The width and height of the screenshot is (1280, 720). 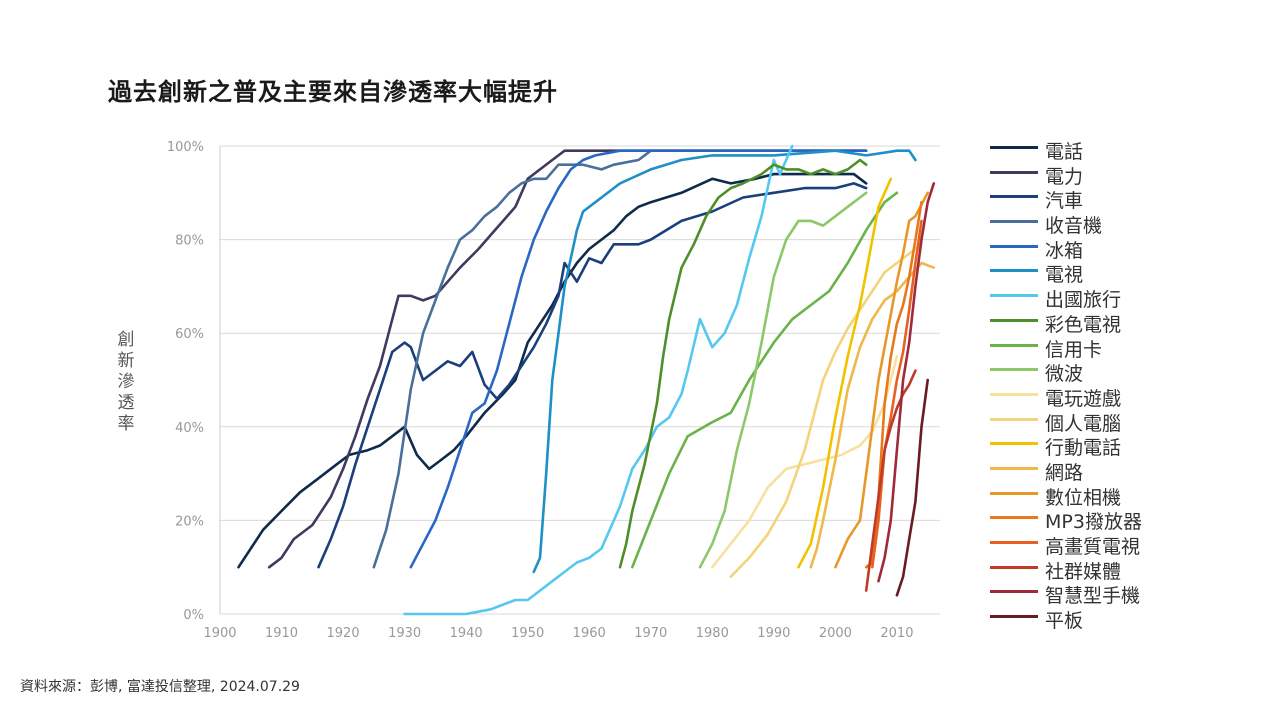 What do you see at coordinates (281, 633) in the screenshot?
I see `x-tick-label: 1910` at bounding box center [281, 633].